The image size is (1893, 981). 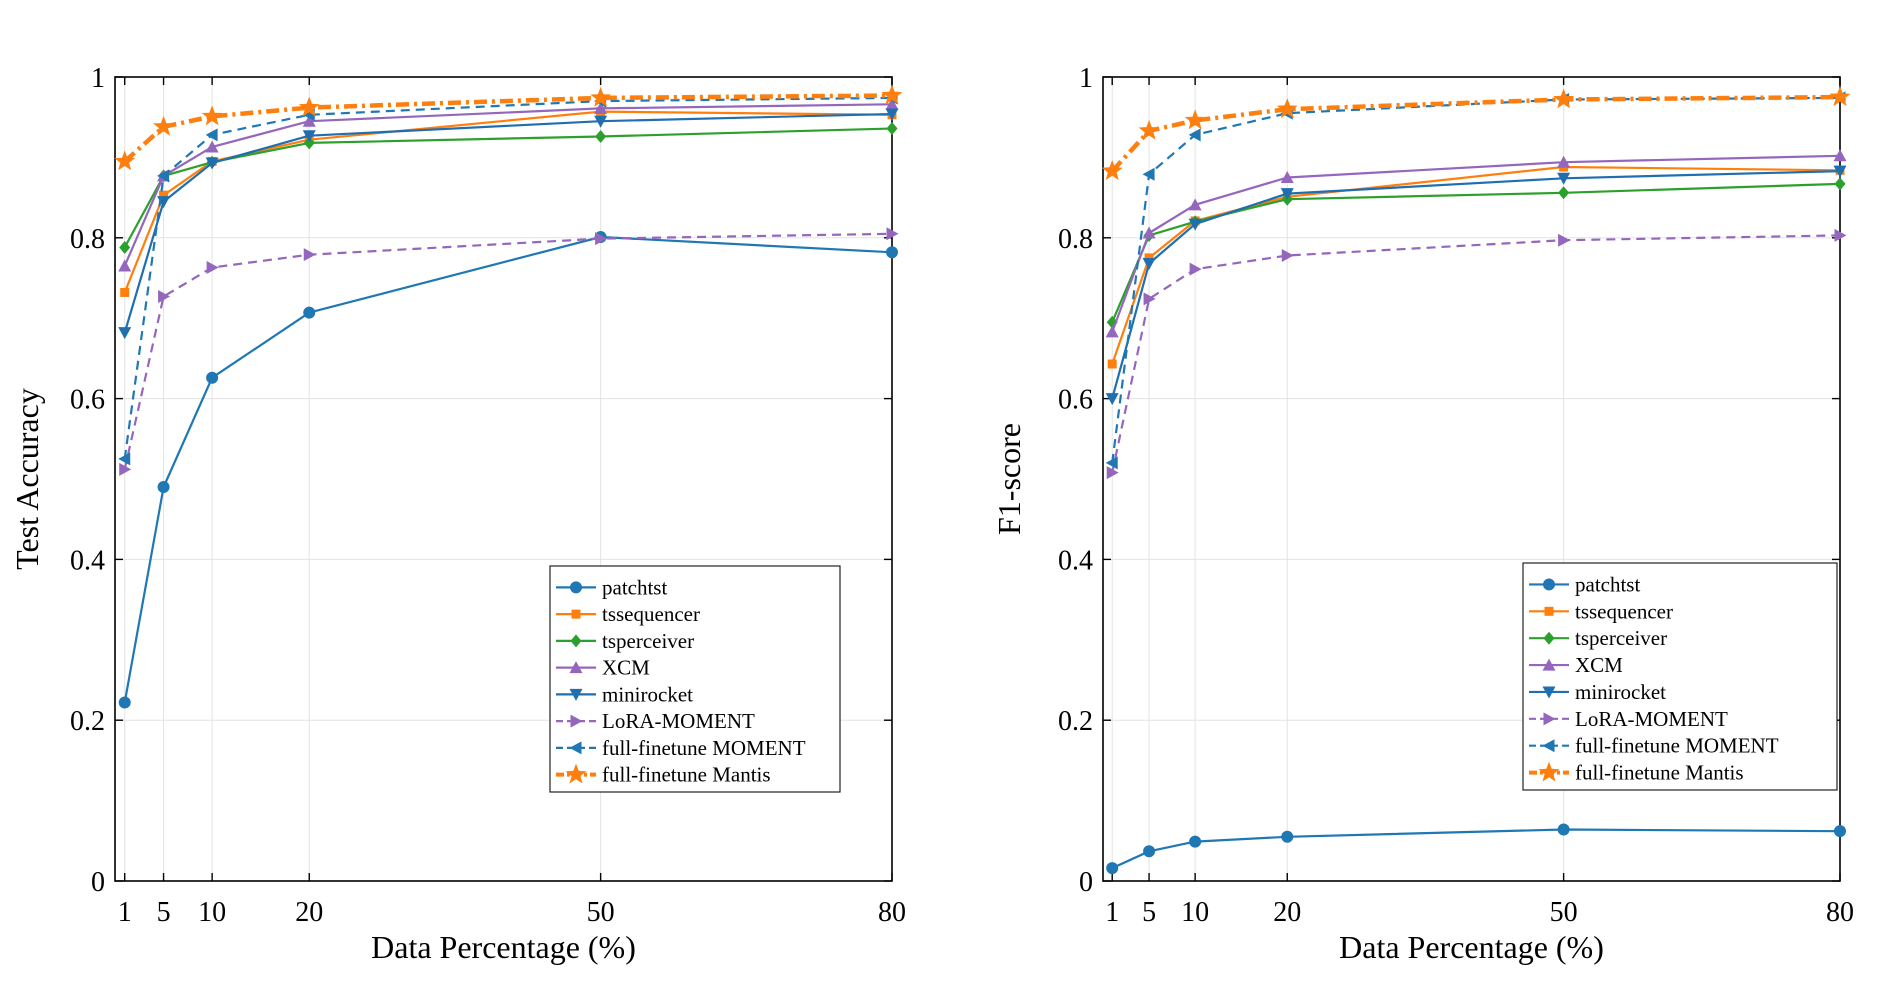 I want to click on x-tick-label: 1, so click(x=125, y=912).